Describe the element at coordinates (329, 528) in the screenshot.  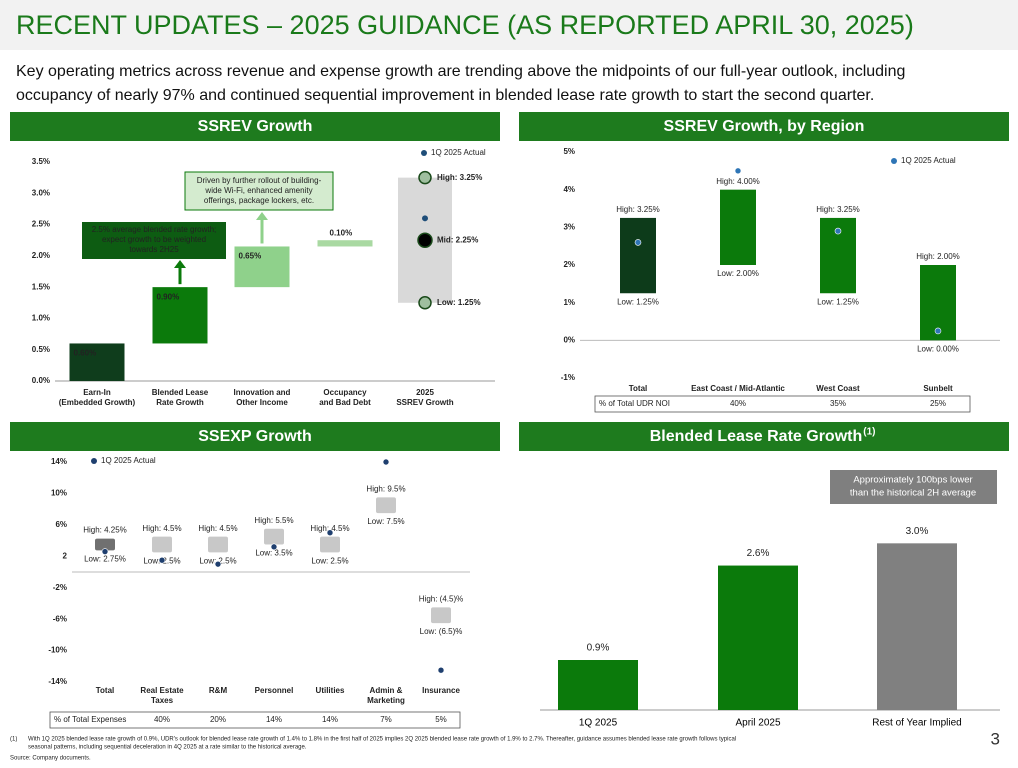
I see `range-high-label: High: 4.5%` at that location.